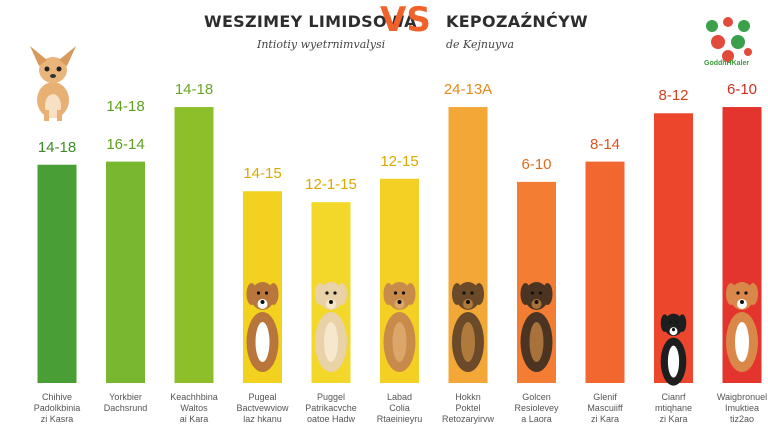 This screenshot has width=768, height=432. Describe the element at coordinates (673, 96) in the screenshot. I see `bar-value-label: 8-12` at that location.